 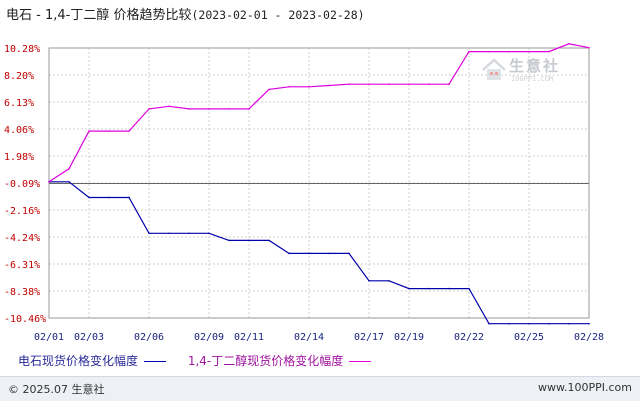 I want to click on x-tick-label: 02/11, so click(x=249, y=337).